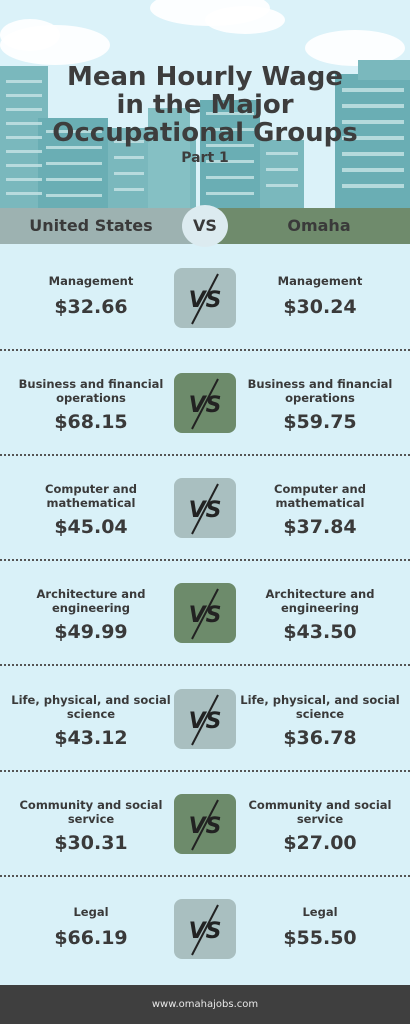 This screenshot has height=1024, width=410. I want to click on wage-value: $37.84, so click(320, 527).